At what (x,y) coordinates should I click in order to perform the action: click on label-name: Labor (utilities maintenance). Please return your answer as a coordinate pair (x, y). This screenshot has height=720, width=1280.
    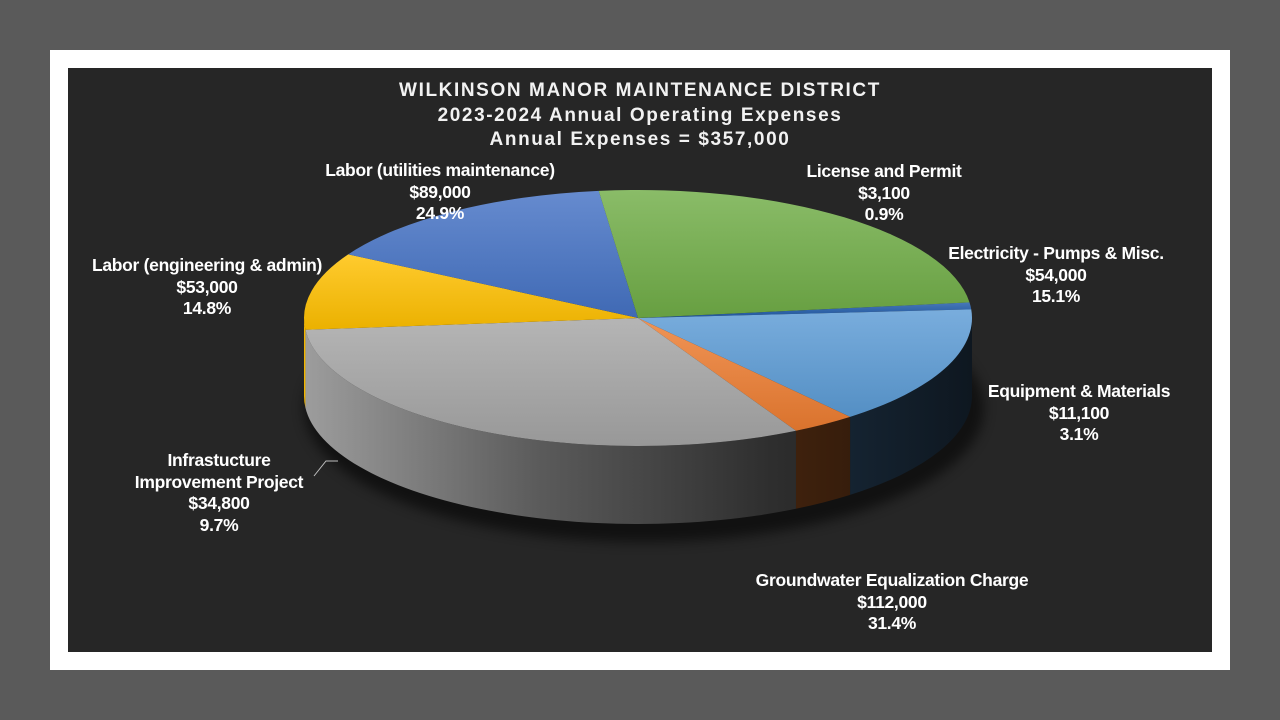
    Looking at the image, I should click on (440, 170).